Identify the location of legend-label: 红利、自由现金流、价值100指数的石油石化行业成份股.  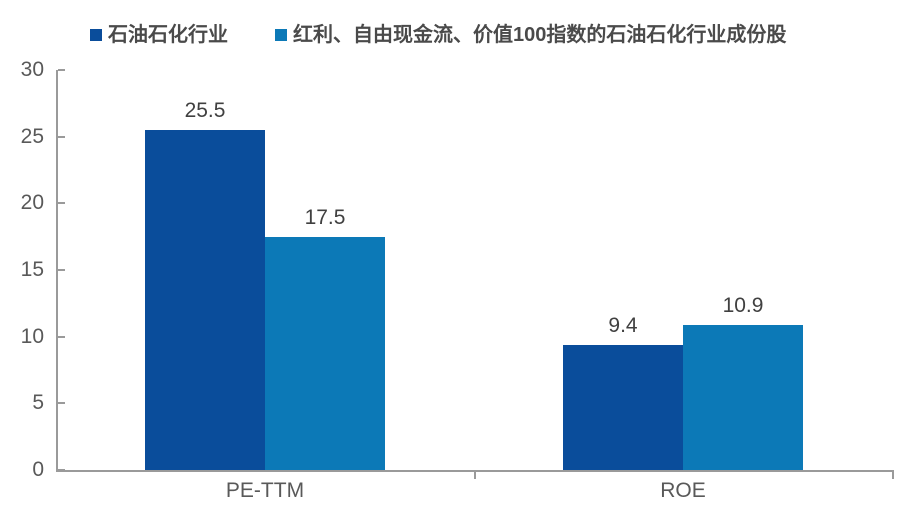
(540, 35).